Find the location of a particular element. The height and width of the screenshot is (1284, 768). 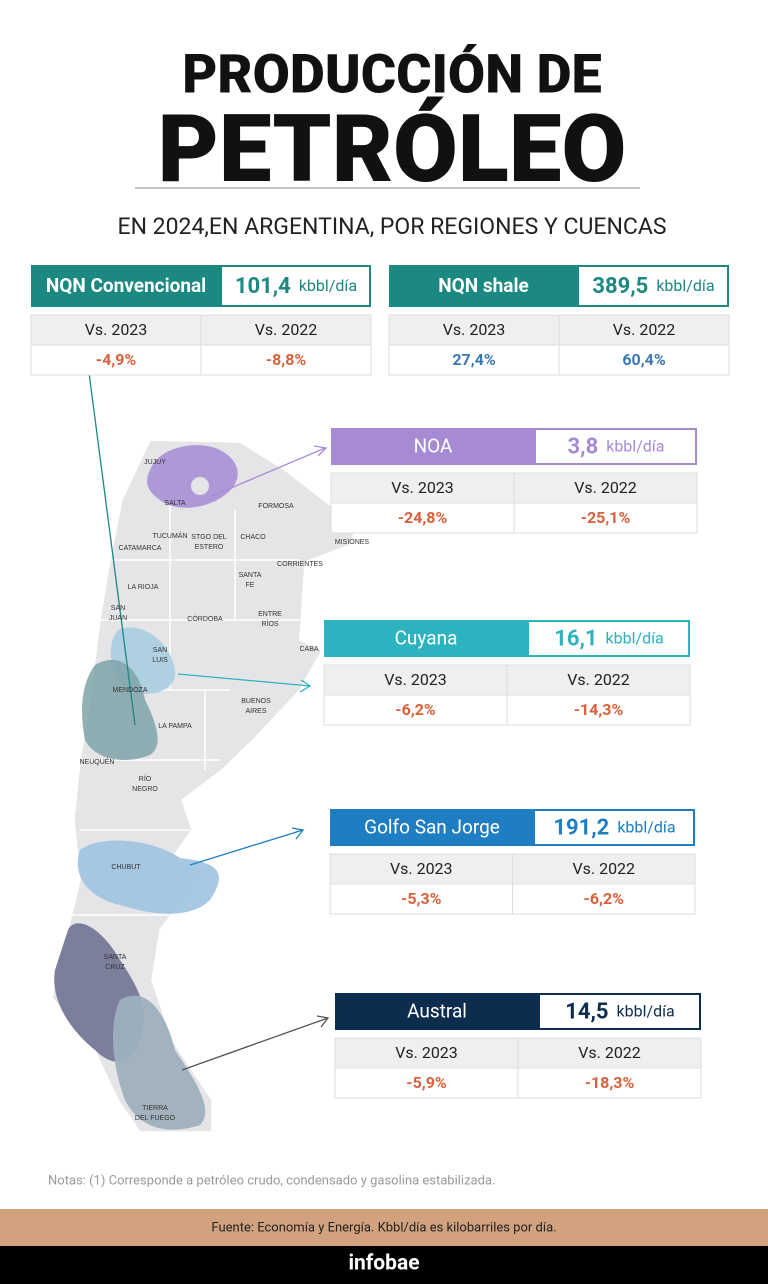

map-label: CÓRDOBA is located at coordinates (205, 618).